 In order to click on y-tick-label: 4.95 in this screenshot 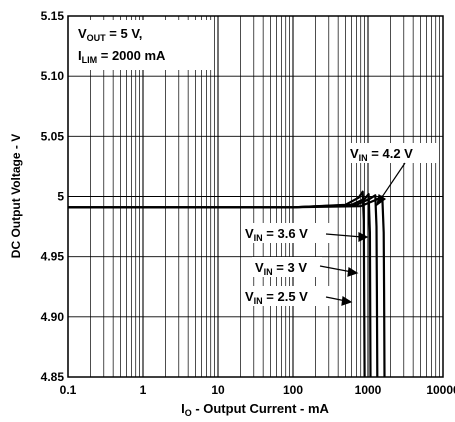, I will do `click(53, 257)`.